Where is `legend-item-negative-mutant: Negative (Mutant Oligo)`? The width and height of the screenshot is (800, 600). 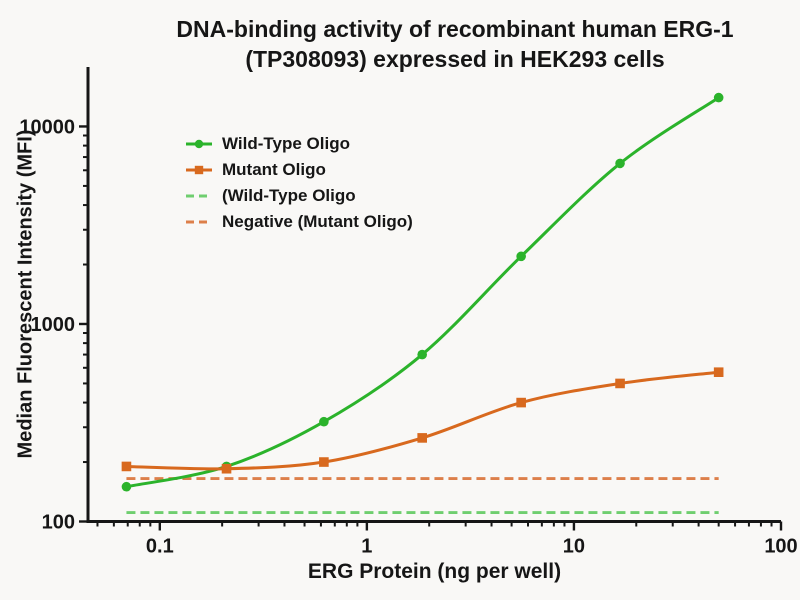
legend-item-negative-mutant: Negative (Mutant Oligo) is located at coordinates (299, 222).